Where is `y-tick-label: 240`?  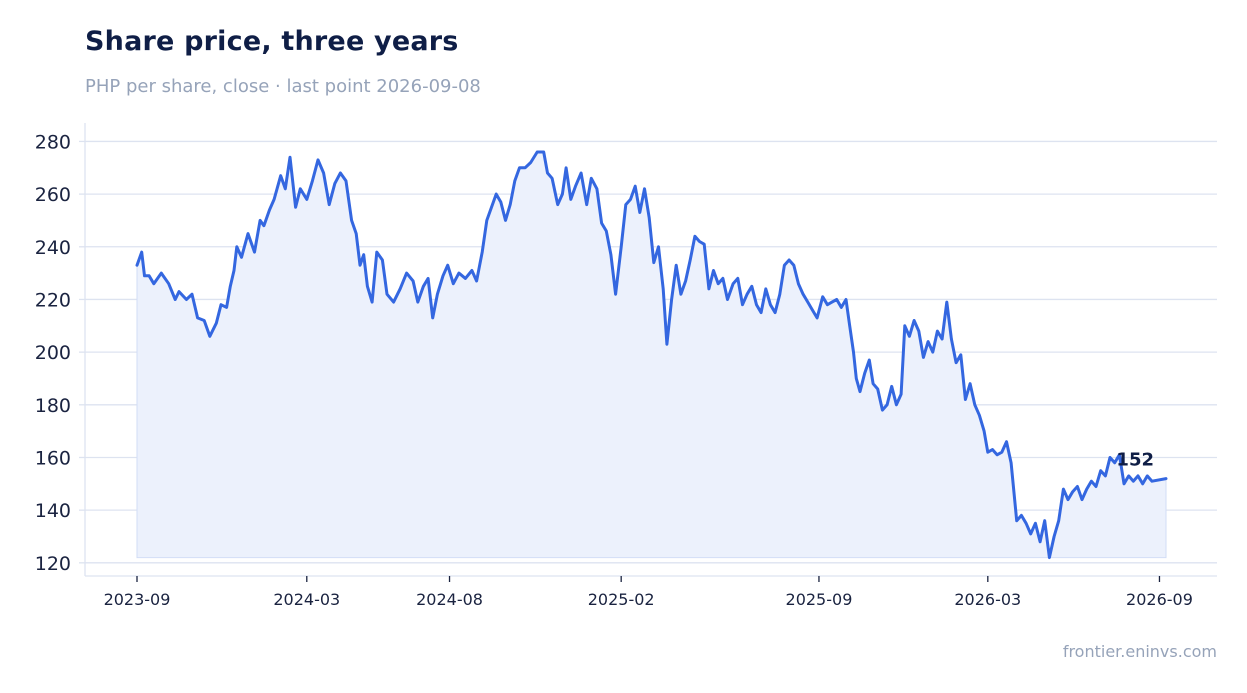
y-tick-label: 240 is located at coordinates (53, 248).